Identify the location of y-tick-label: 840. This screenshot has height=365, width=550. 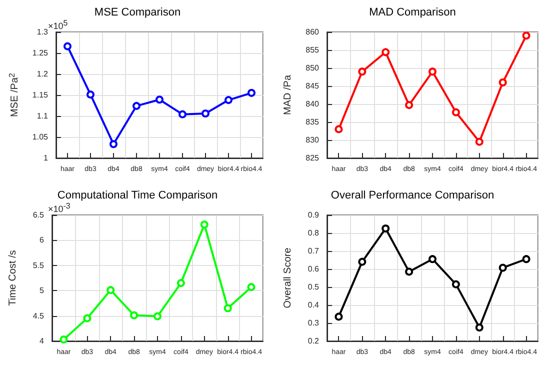
(313, 104).